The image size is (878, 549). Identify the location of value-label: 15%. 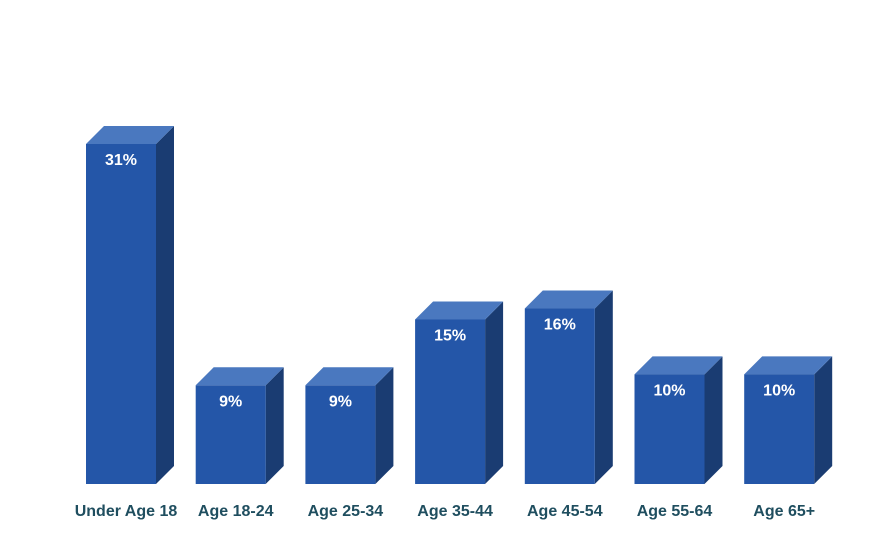
(450, 335).